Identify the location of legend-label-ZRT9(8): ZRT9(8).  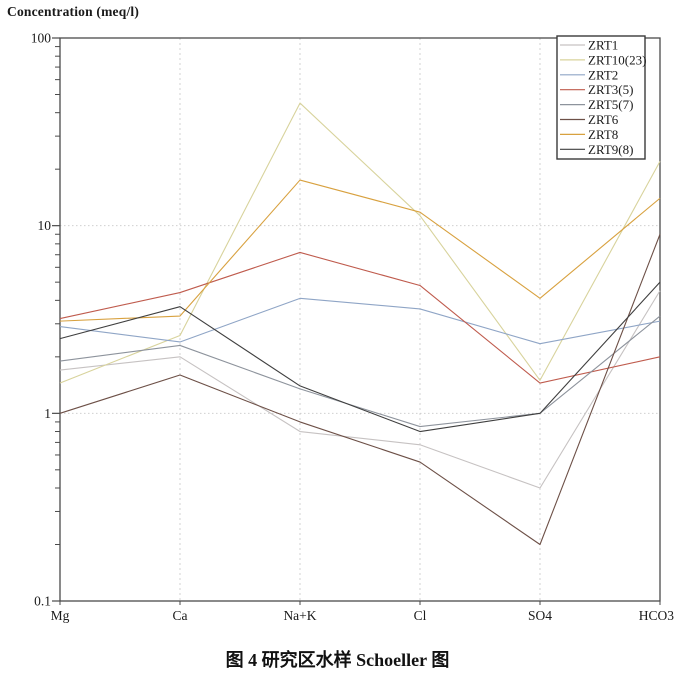
(610, 149).